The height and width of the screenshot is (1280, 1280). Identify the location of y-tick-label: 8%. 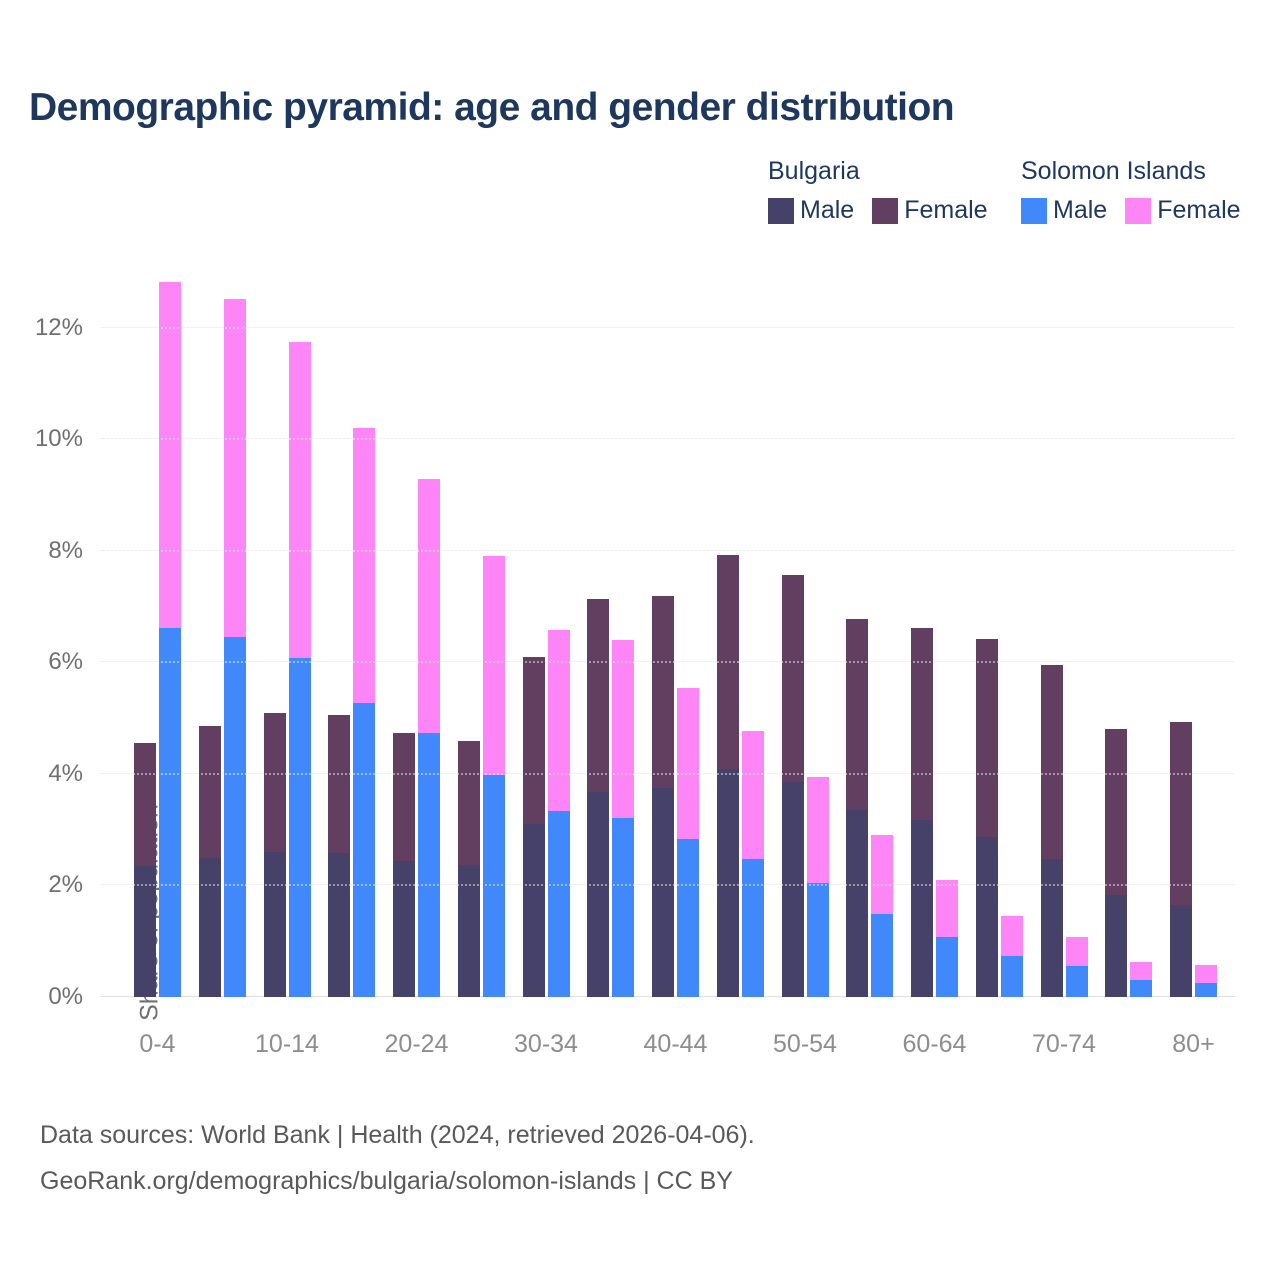
(65, 550).